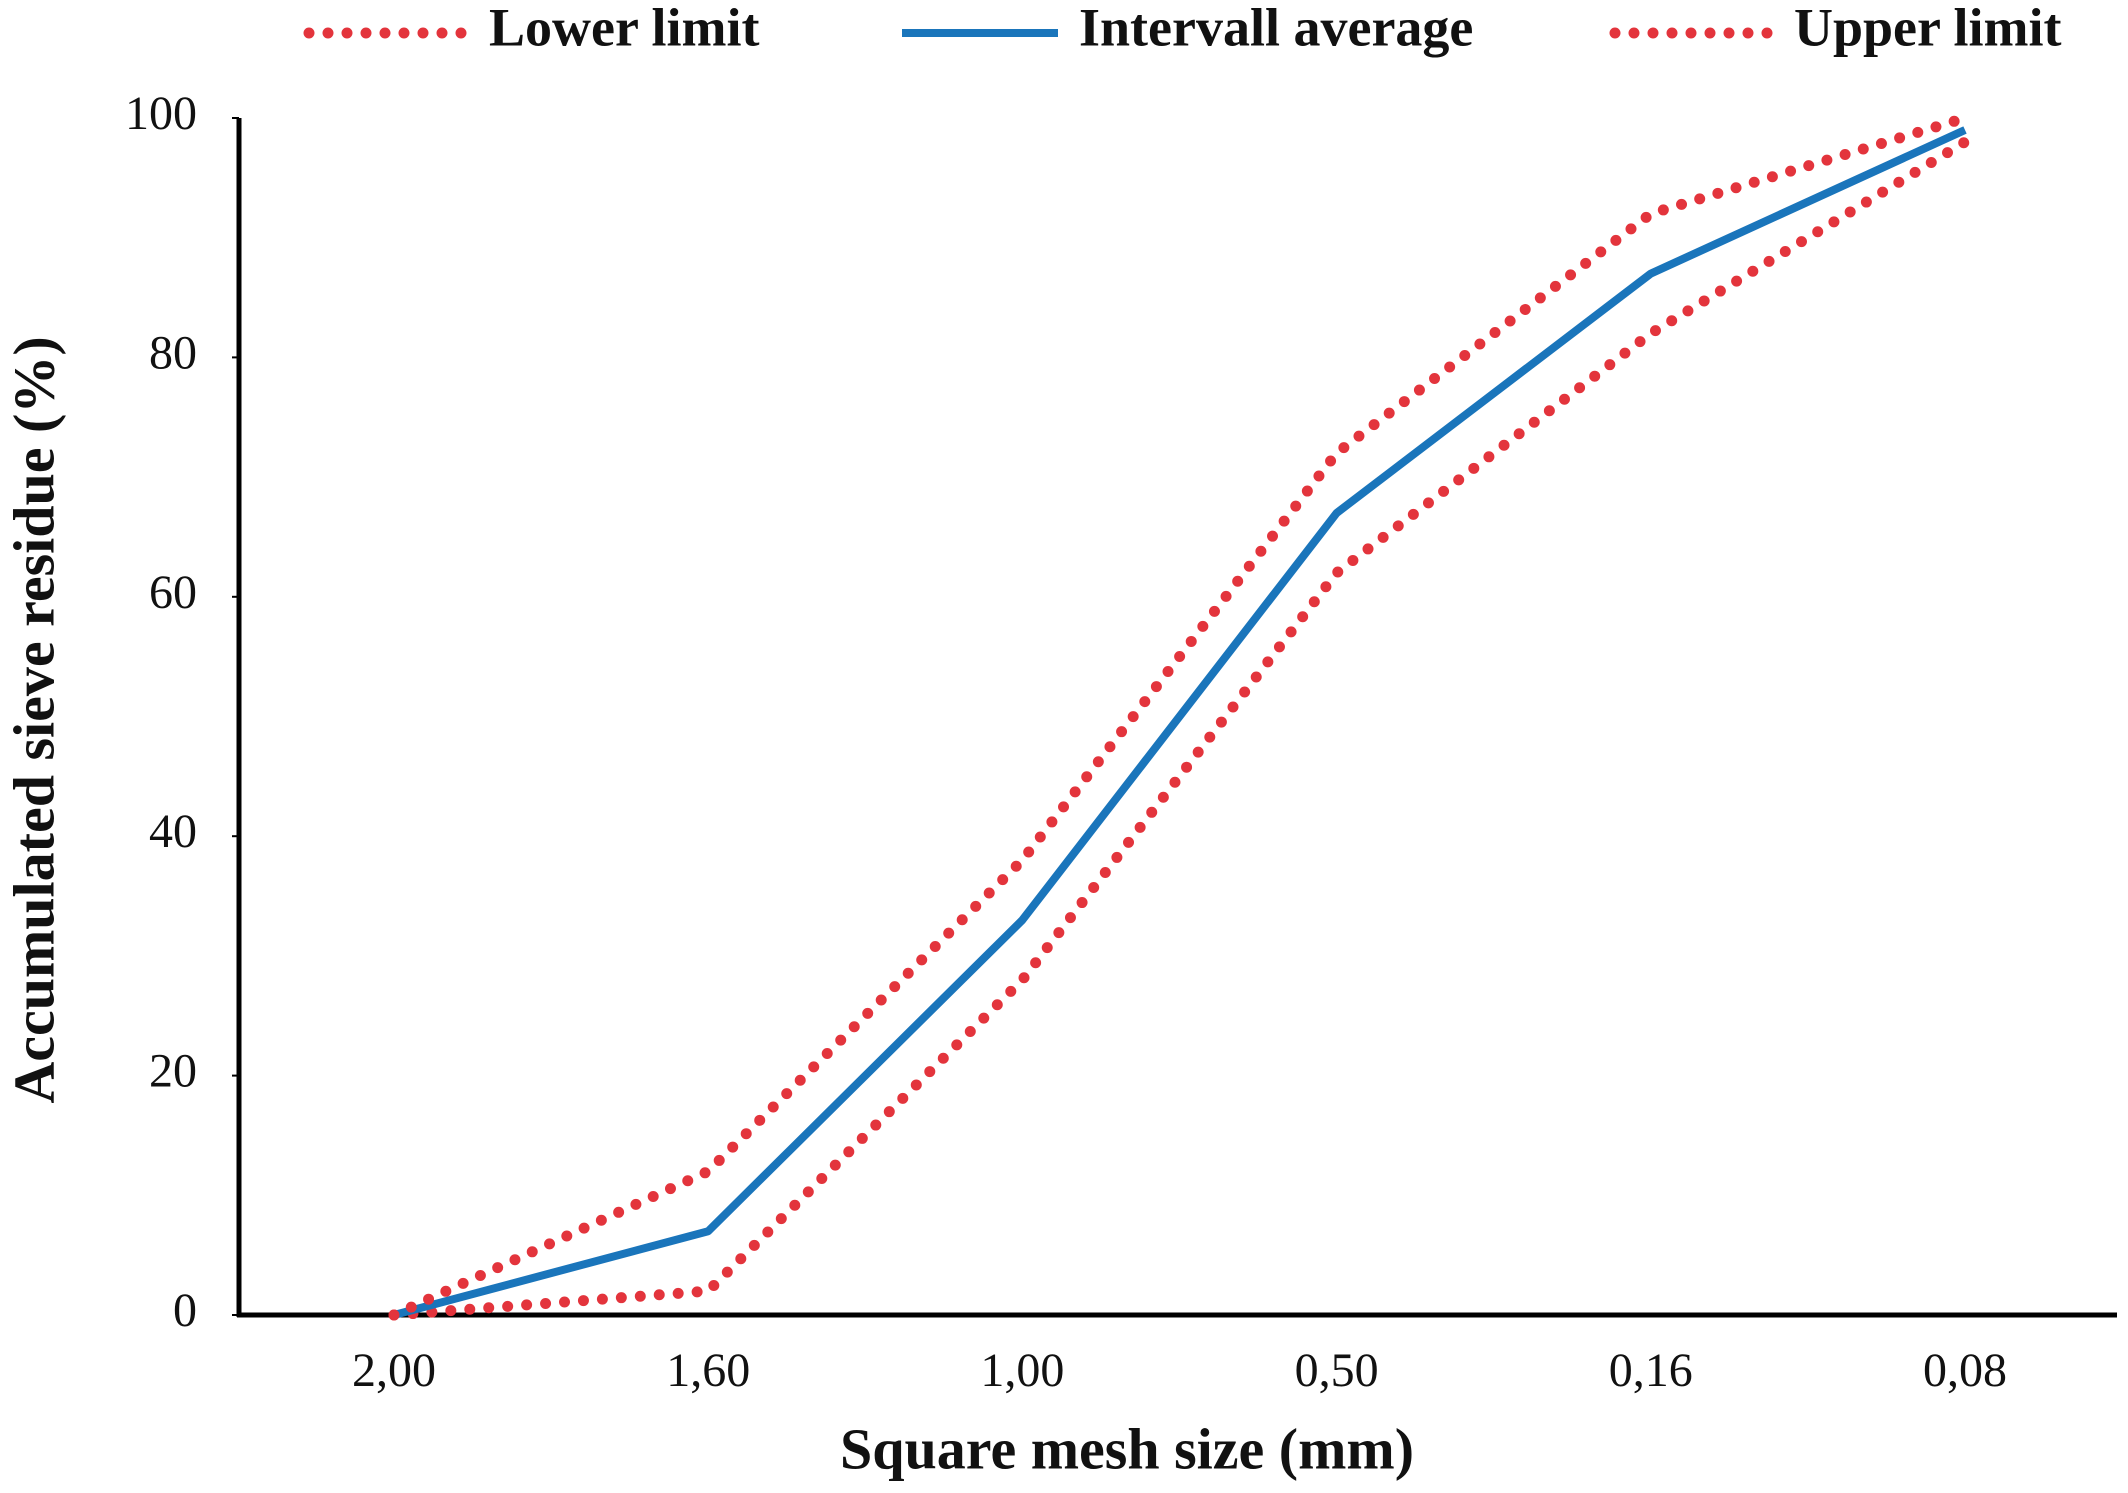 The image size is (2128, 1493). What do you see at coordinates (624, 28) in the screenshot?
I see `legend-label: Lower limit` at bounding box center [624, 28].